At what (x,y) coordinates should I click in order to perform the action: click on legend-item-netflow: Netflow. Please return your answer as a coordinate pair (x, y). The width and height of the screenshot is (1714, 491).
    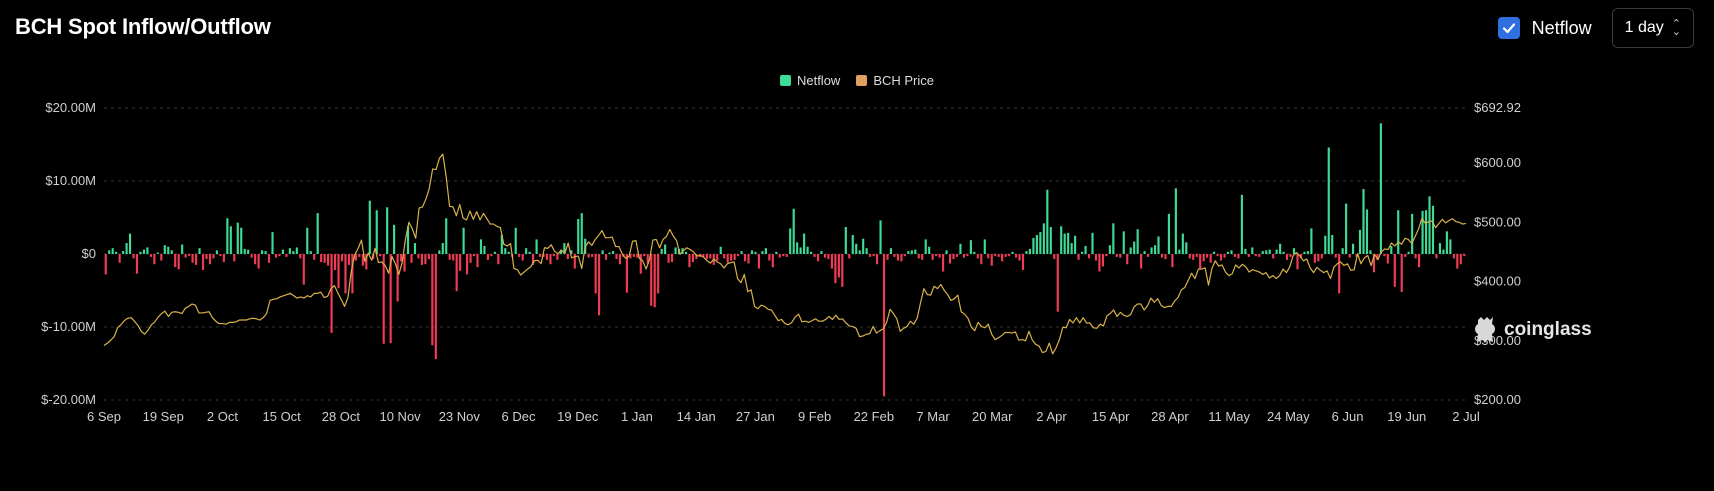
    Looking at the image, I should click on (809, 80).